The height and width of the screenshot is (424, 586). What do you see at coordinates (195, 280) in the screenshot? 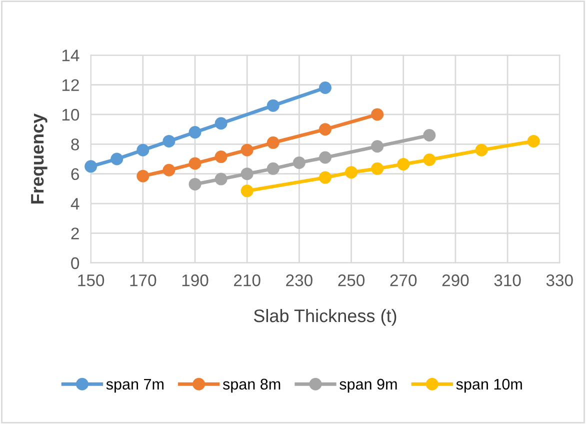
I see `x-tick-label: 190` at bounding box center [195, 280].